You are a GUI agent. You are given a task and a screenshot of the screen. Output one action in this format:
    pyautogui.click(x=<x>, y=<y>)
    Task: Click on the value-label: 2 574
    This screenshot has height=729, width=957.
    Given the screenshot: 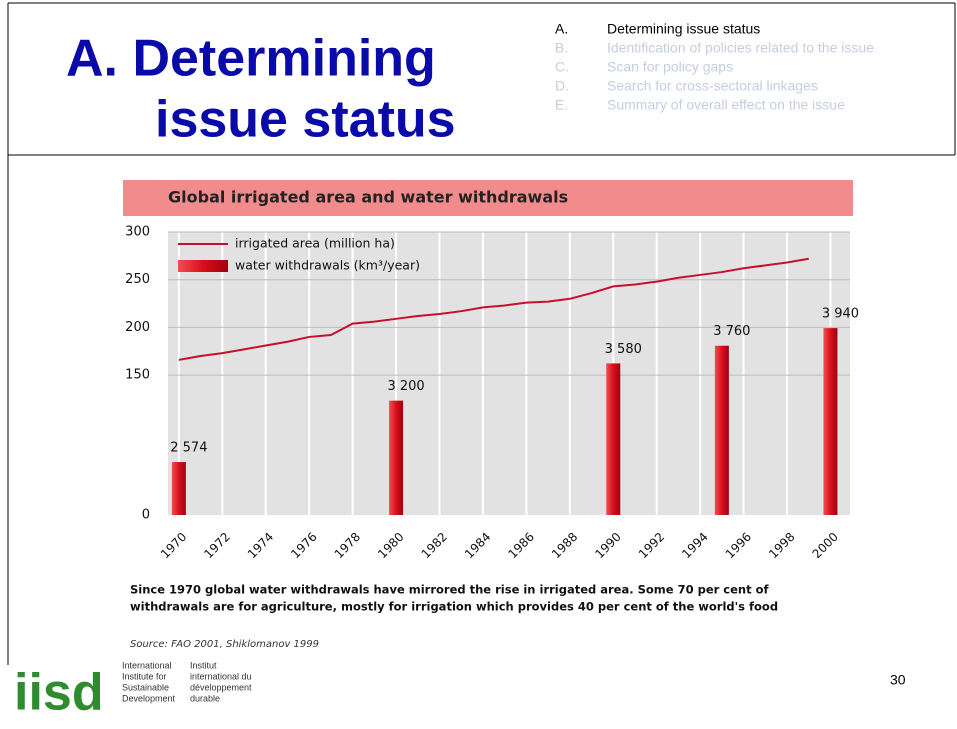 What is the action you would take?
    pyautogui.click(x=188, y=448)
    